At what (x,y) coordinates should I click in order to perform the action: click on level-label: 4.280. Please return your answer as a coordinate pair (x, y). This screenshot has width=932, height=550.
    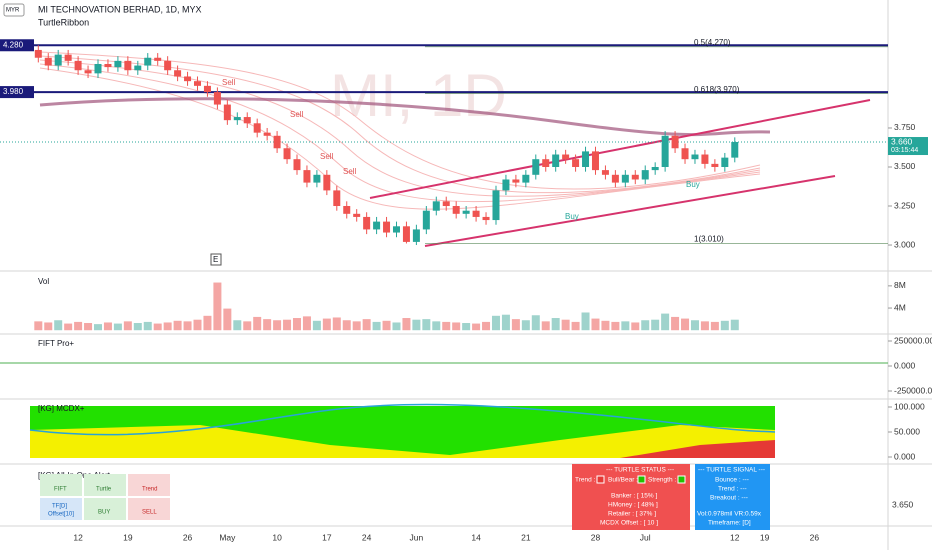
    Looking at the image, I should click on (13, 44).